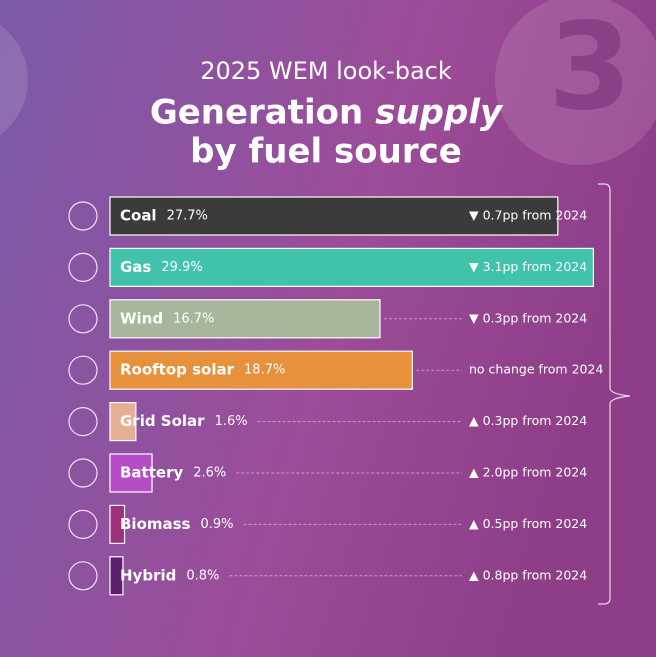 This screenshot has height=657, width=656. Describe the element at coordinates (528, 420) in the screenshot. I see `change-label: ▲ 0.3pp from 2024` at that location.